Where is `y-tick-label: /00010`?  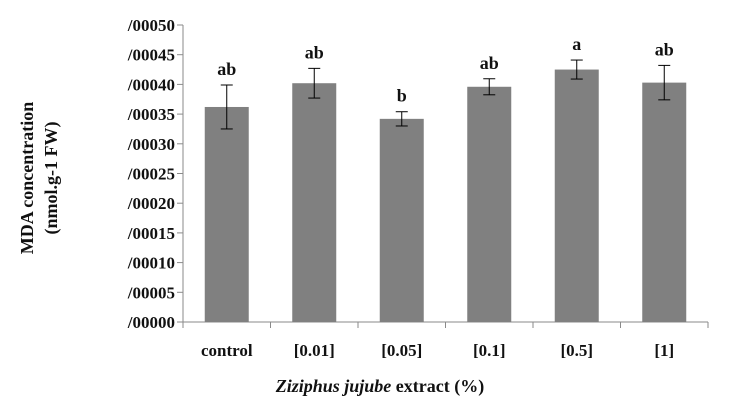
y-tick-label: /00010 is located at coordinates (151, 263).